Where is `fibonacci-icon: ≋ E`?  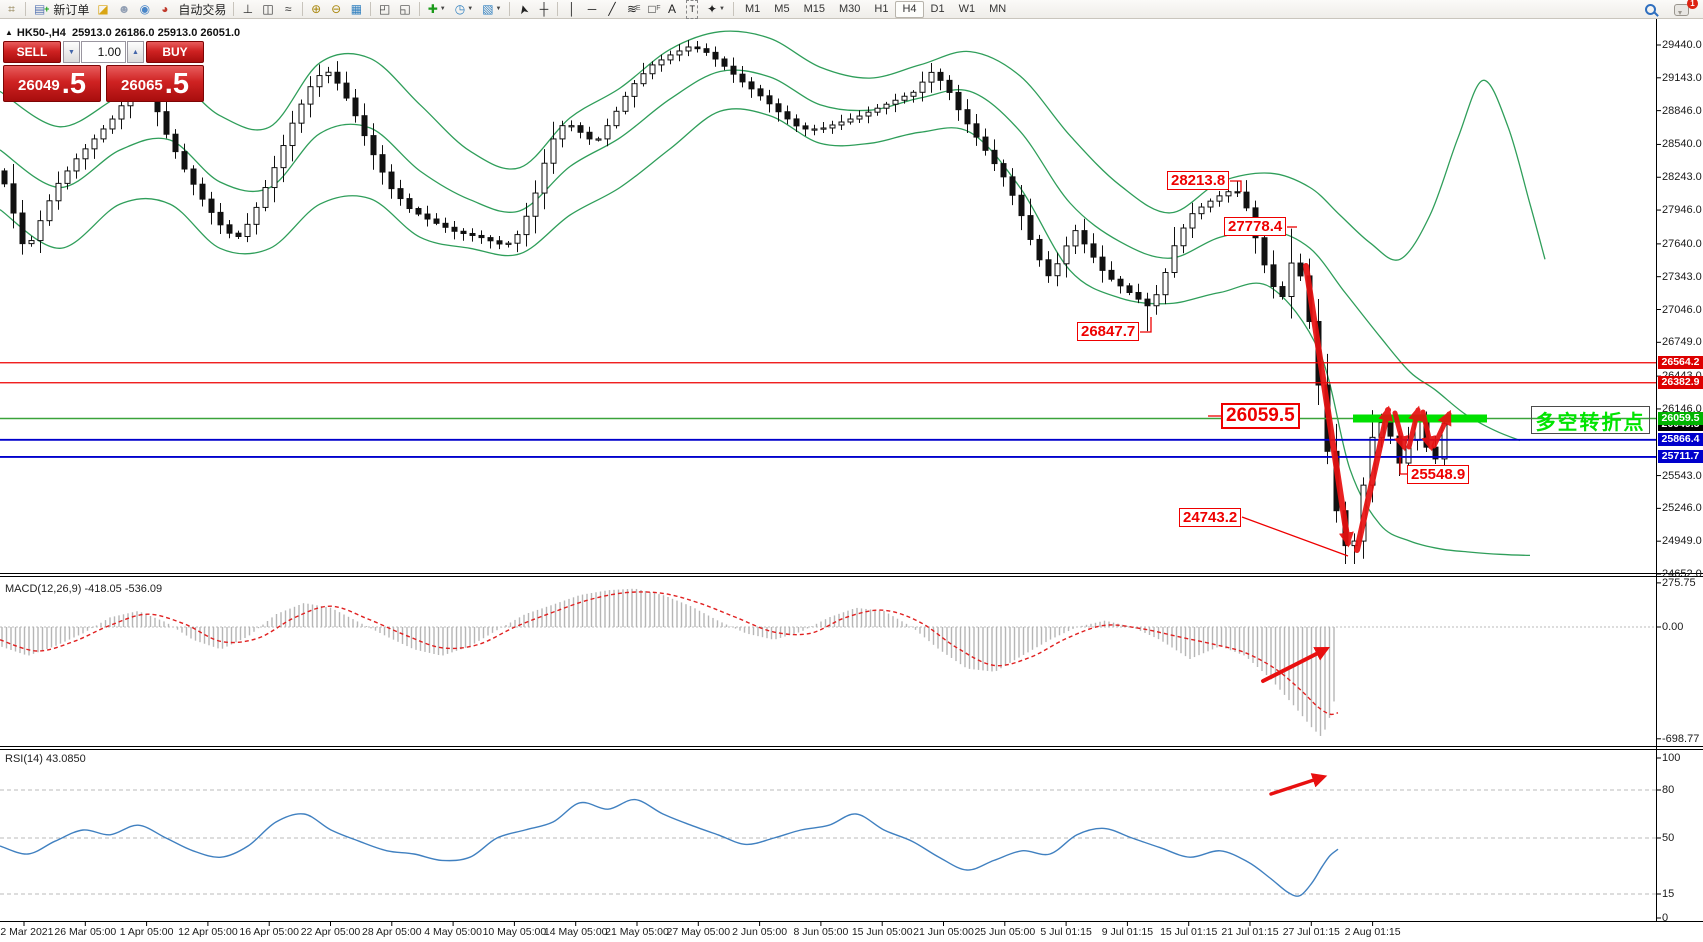
fibonacci-icon: ≋ E is located at coordinates (633, 8).